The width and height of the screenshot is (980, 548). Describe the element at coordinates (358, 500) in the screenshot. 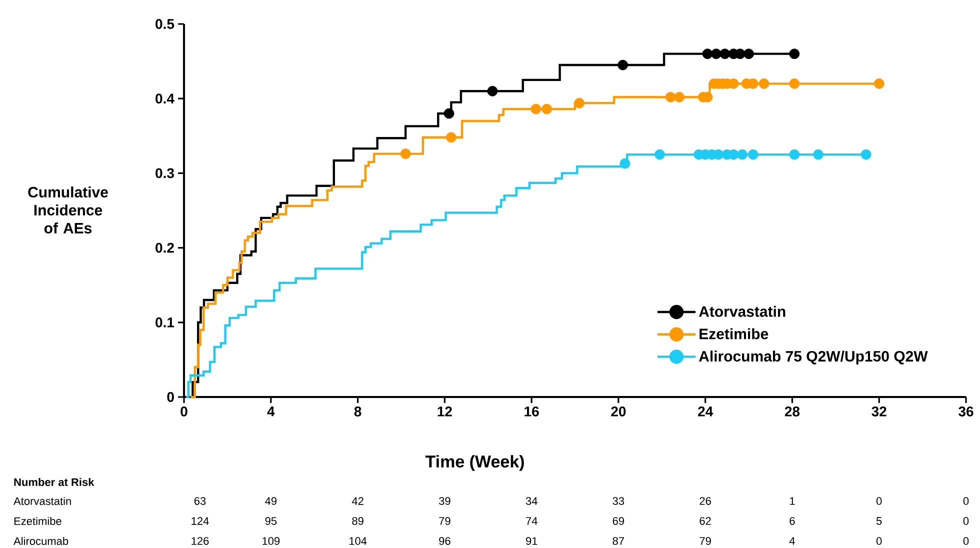

I see `text: 42` at that location.